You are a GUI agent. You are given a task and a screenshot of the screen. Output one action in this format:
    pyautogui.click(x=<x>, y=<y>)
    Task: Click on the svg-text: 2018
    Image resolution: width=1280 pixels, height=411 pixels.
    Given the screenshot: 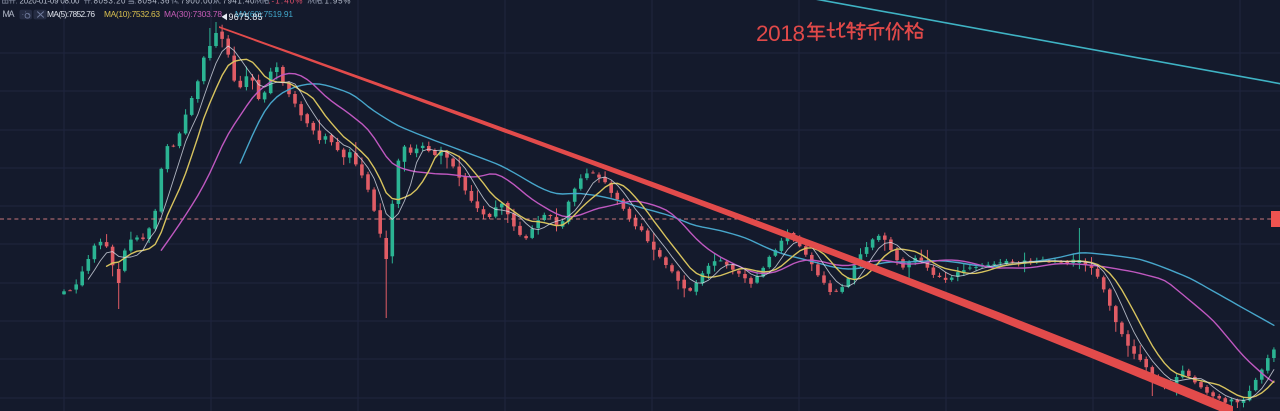 What is the action you would take?
    pyautogui.click(x=780, y=33)
    